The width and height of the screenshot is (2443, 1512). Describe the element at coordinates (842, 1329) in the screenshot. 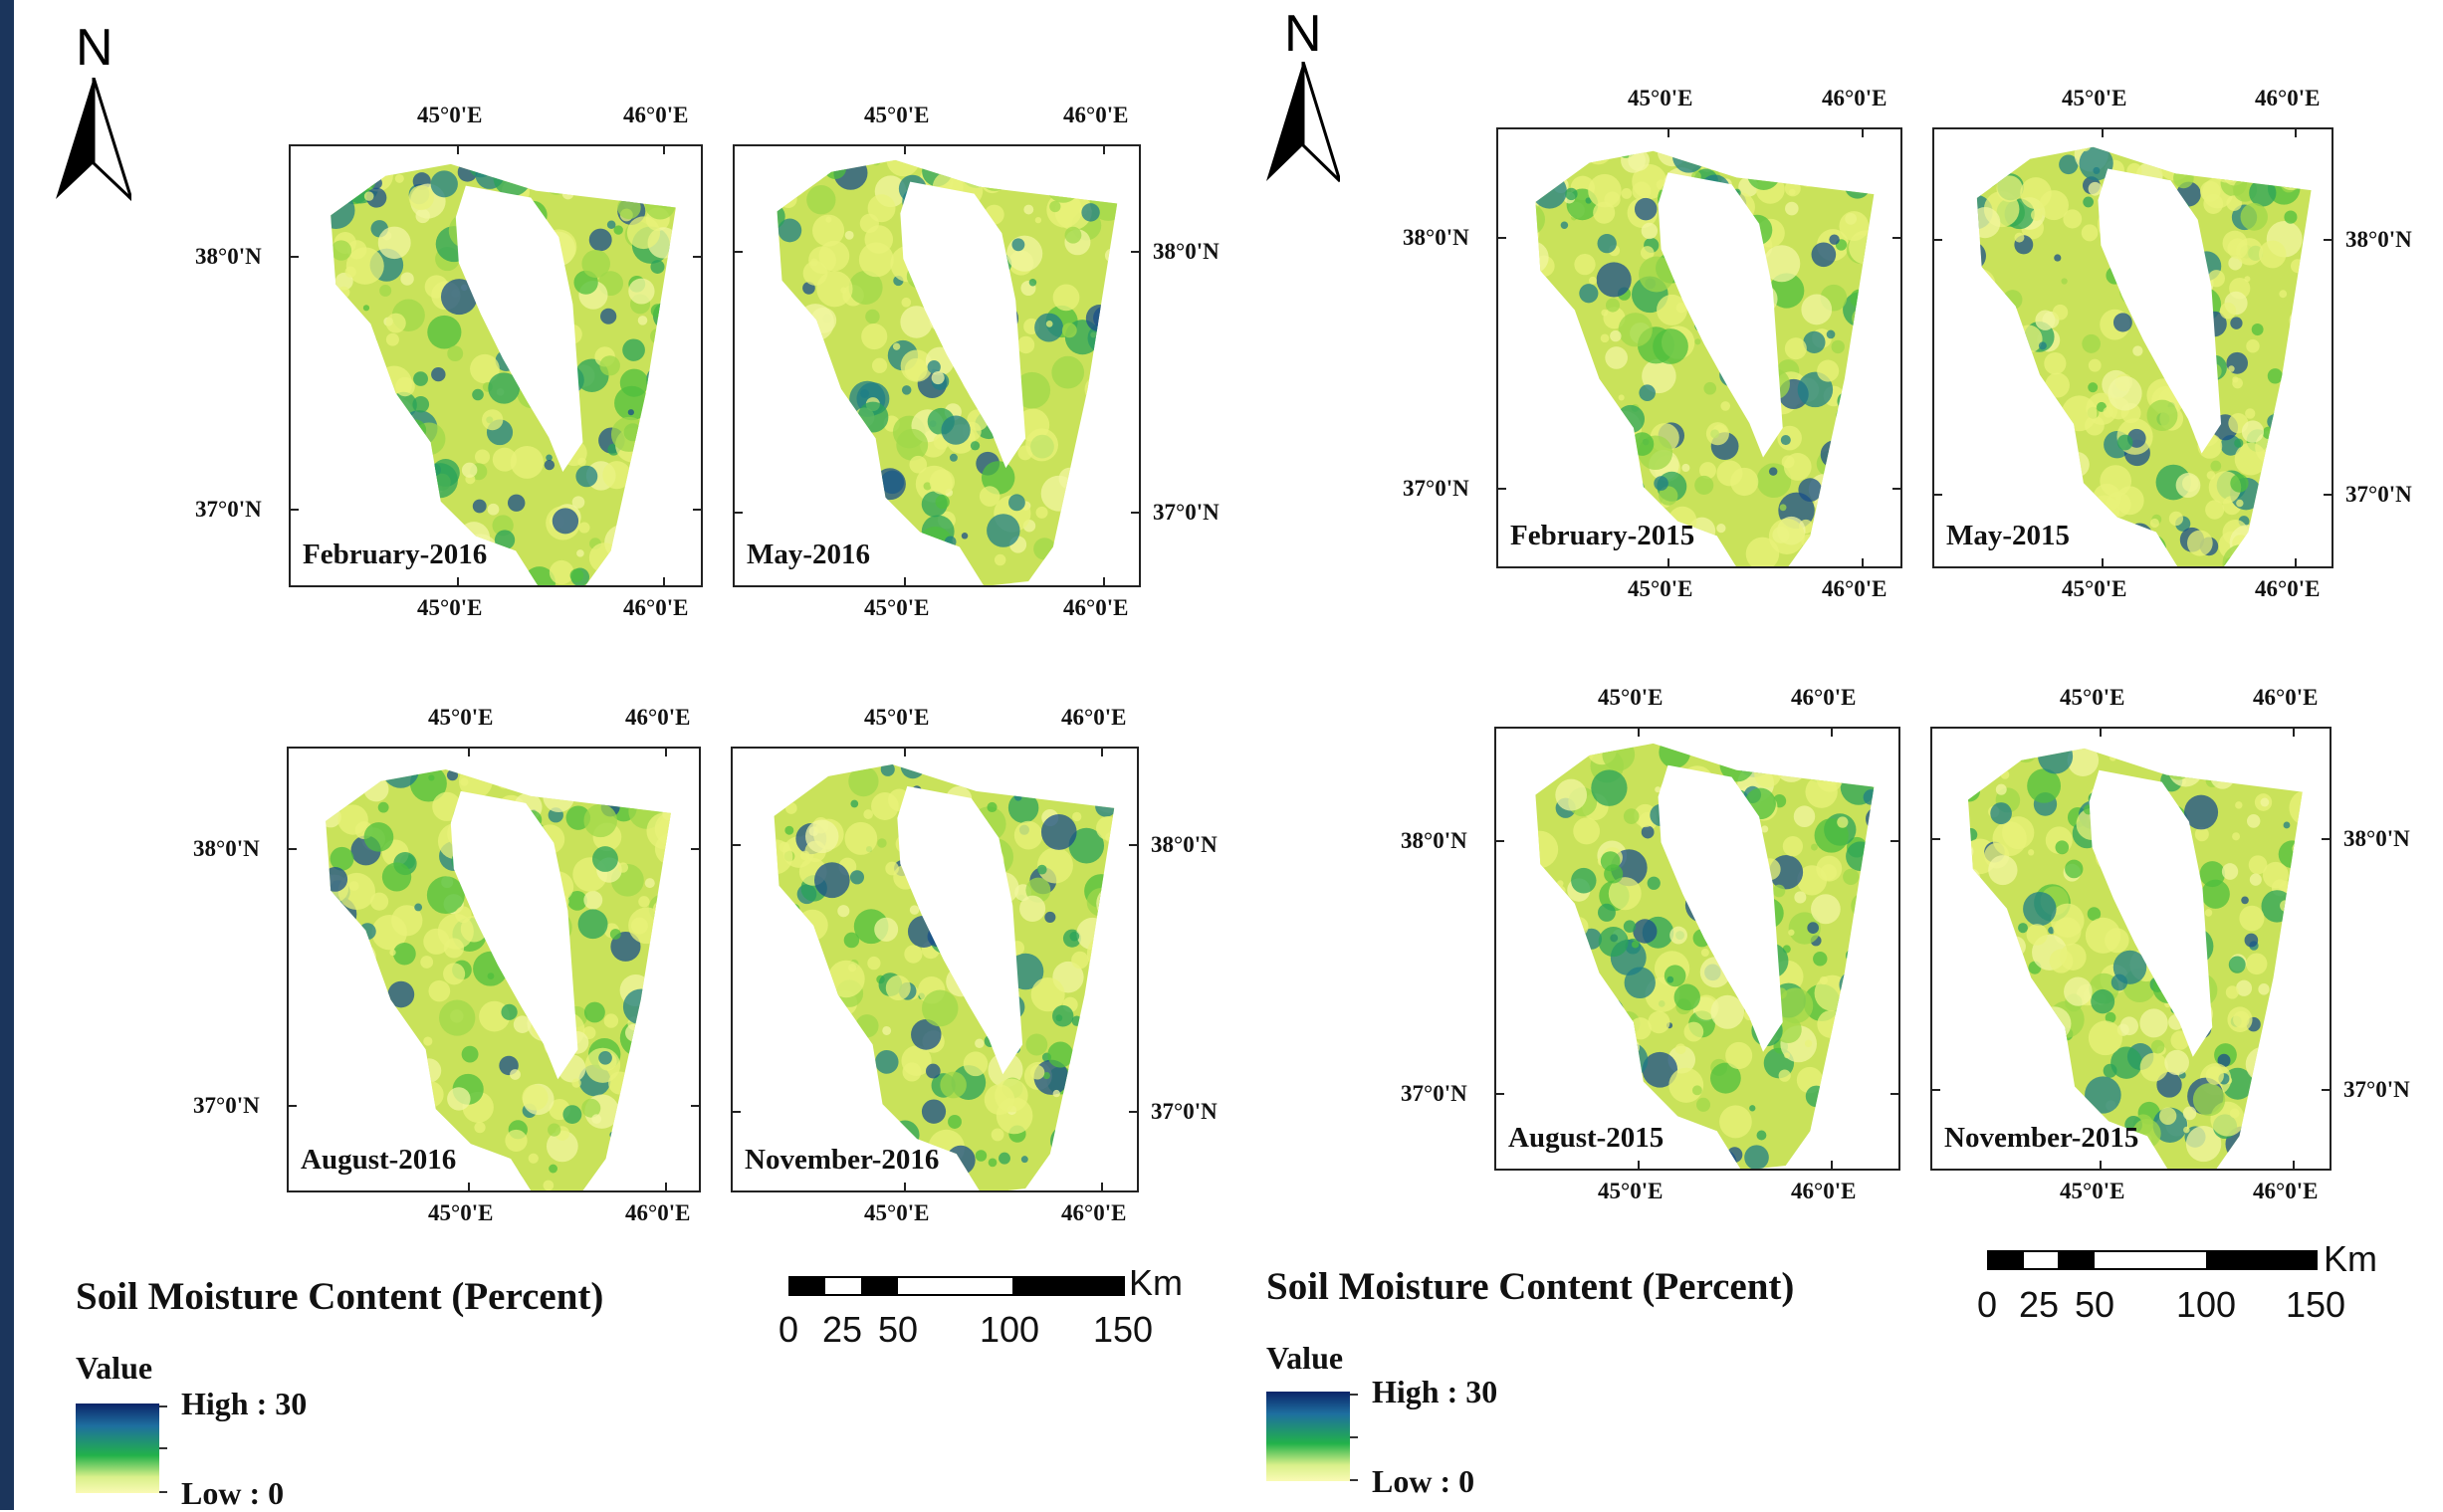

I see `scale-label: 25` at that location.